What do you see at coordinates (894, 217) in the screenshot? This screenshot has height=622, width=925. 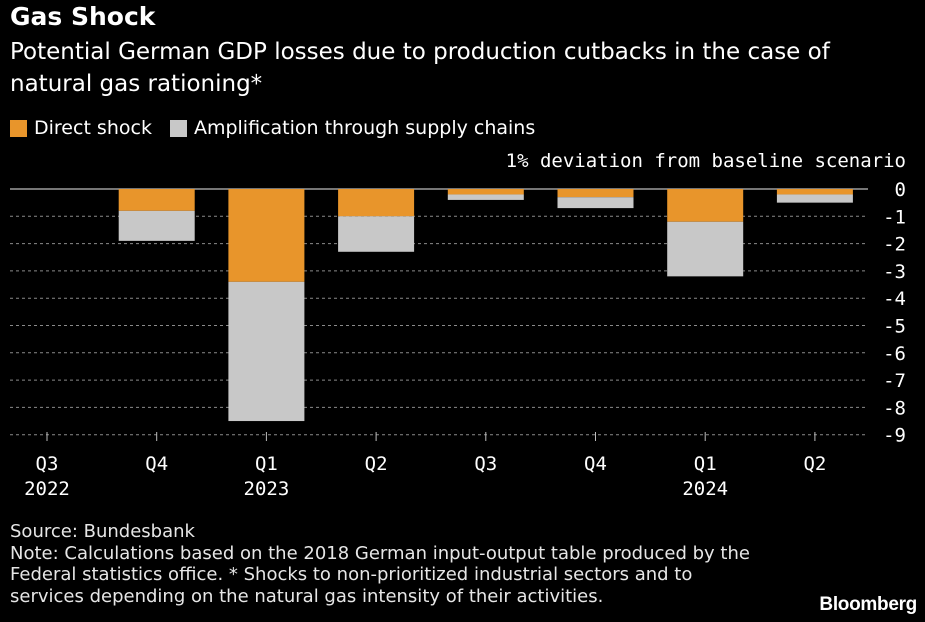 I see `y-tick-label: -1` at bounding box center [894, 217].